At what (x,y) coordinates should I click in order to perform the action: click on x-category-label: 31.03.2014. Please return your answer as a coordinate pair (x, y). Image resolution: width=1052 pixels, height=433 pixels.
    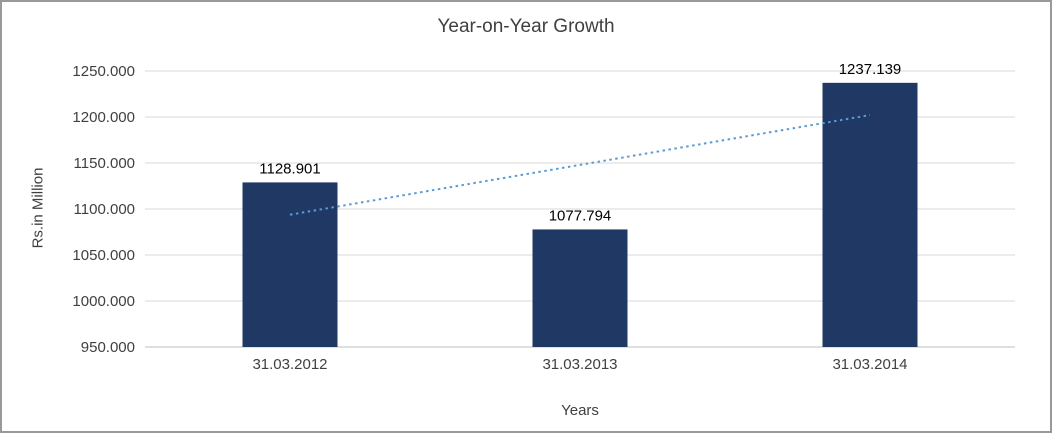
    Looking at the image, I should click on (869, 364).